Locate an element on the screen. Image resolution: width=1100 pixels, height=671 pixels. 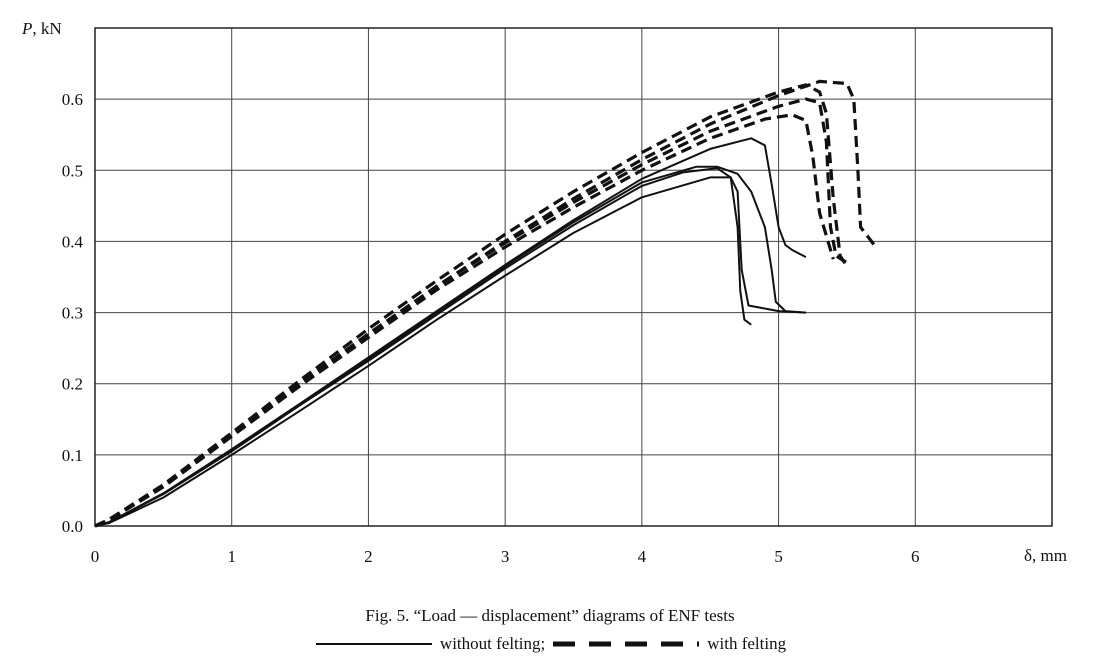
x-tick-label: 5 is located at coordinates (778, 556).